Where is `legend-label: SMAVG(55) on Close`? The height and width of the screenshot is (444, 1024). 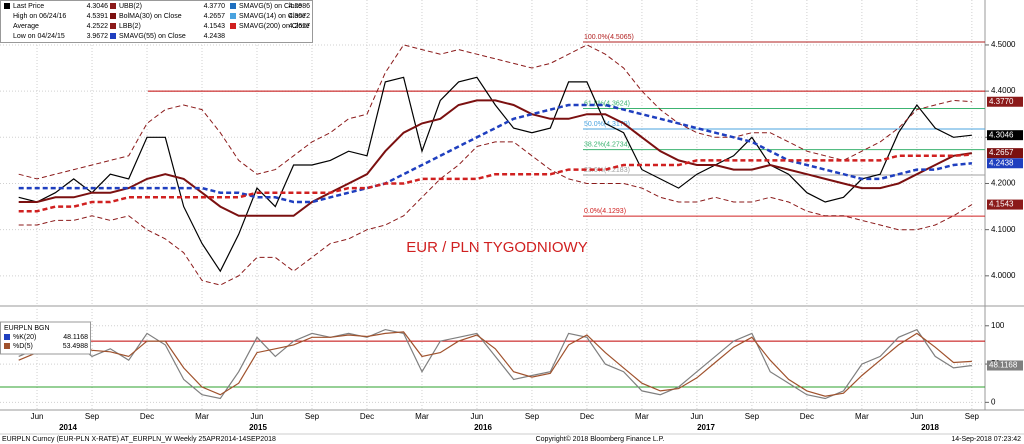
legend-label: SMAVG(55) on Close is located at coordinates (152, 36).